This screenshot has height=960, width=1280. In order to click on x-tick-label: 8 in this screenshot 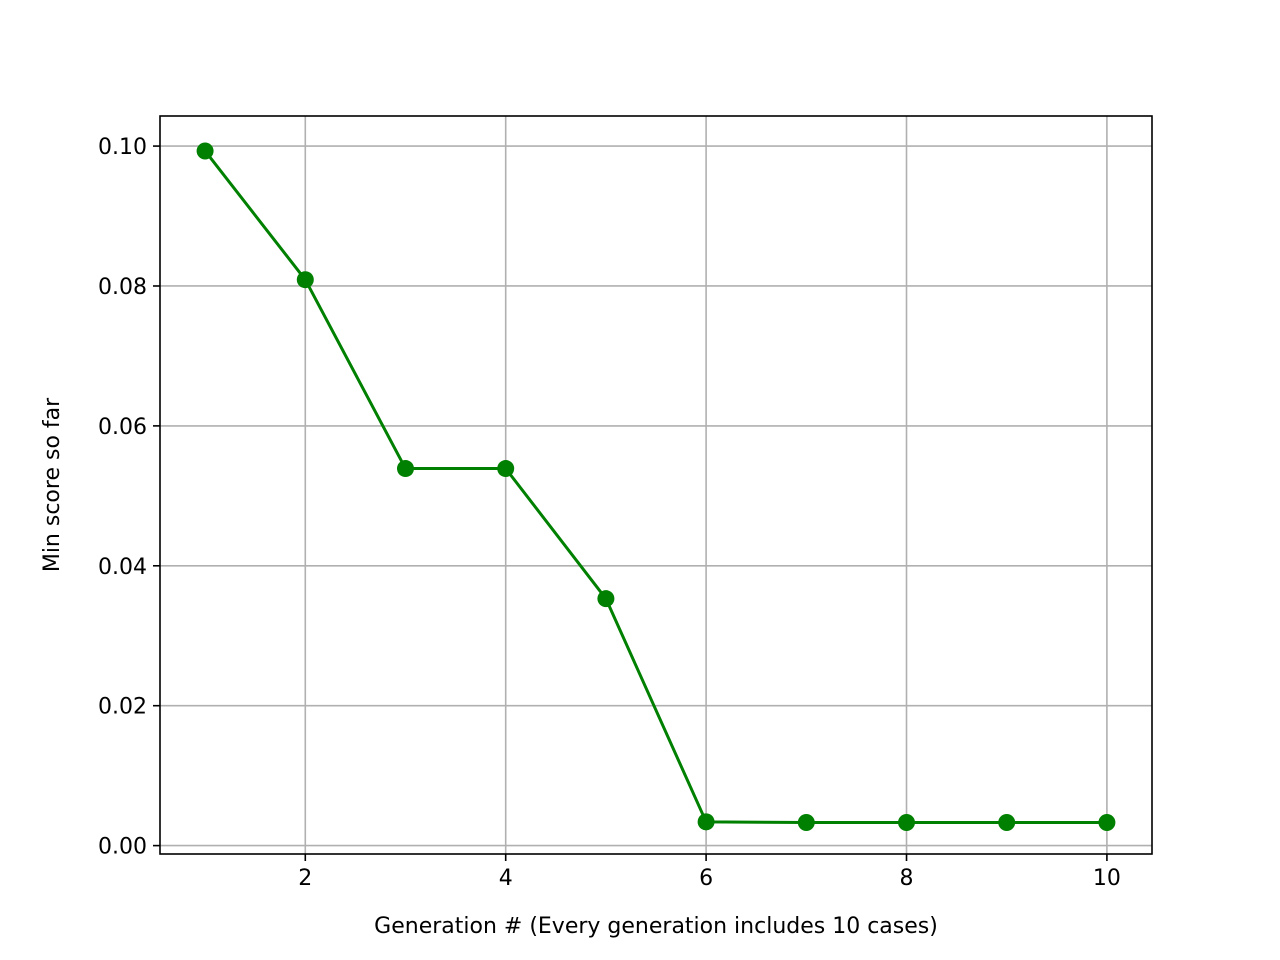, I will do `click(907, 878)`.